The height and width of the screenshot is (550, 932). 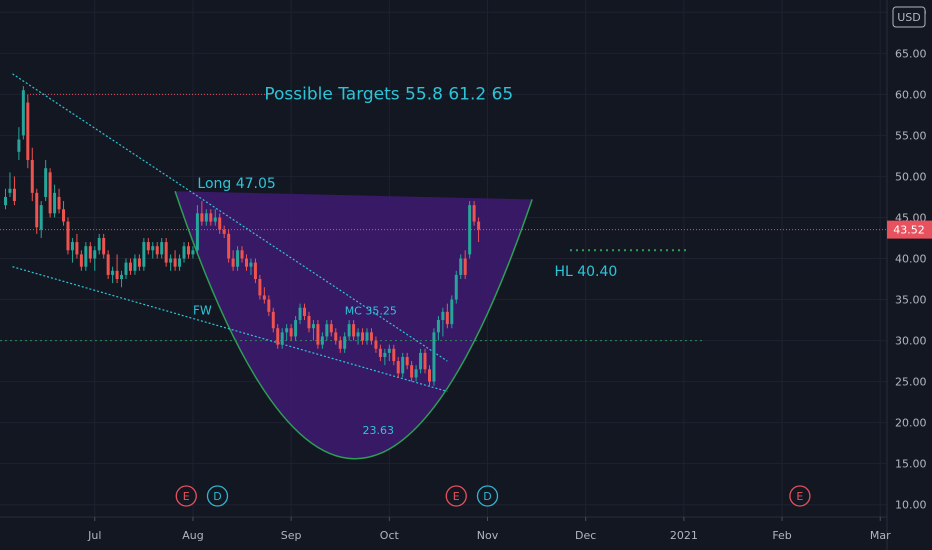 I want to click on currency-label: USD, so click(x=909, y=17).